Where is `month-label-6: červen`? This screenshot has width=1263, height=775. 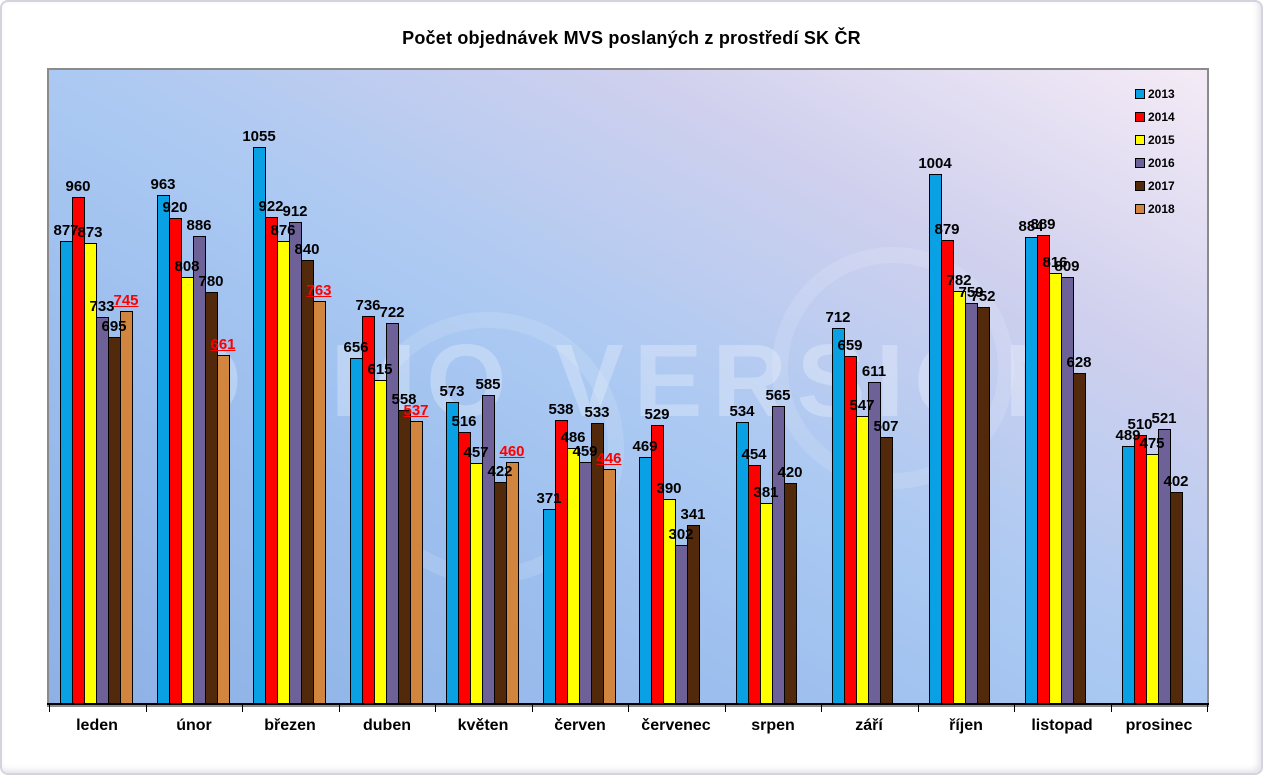
month-label-6: červen is located at coordinates (580, 725).